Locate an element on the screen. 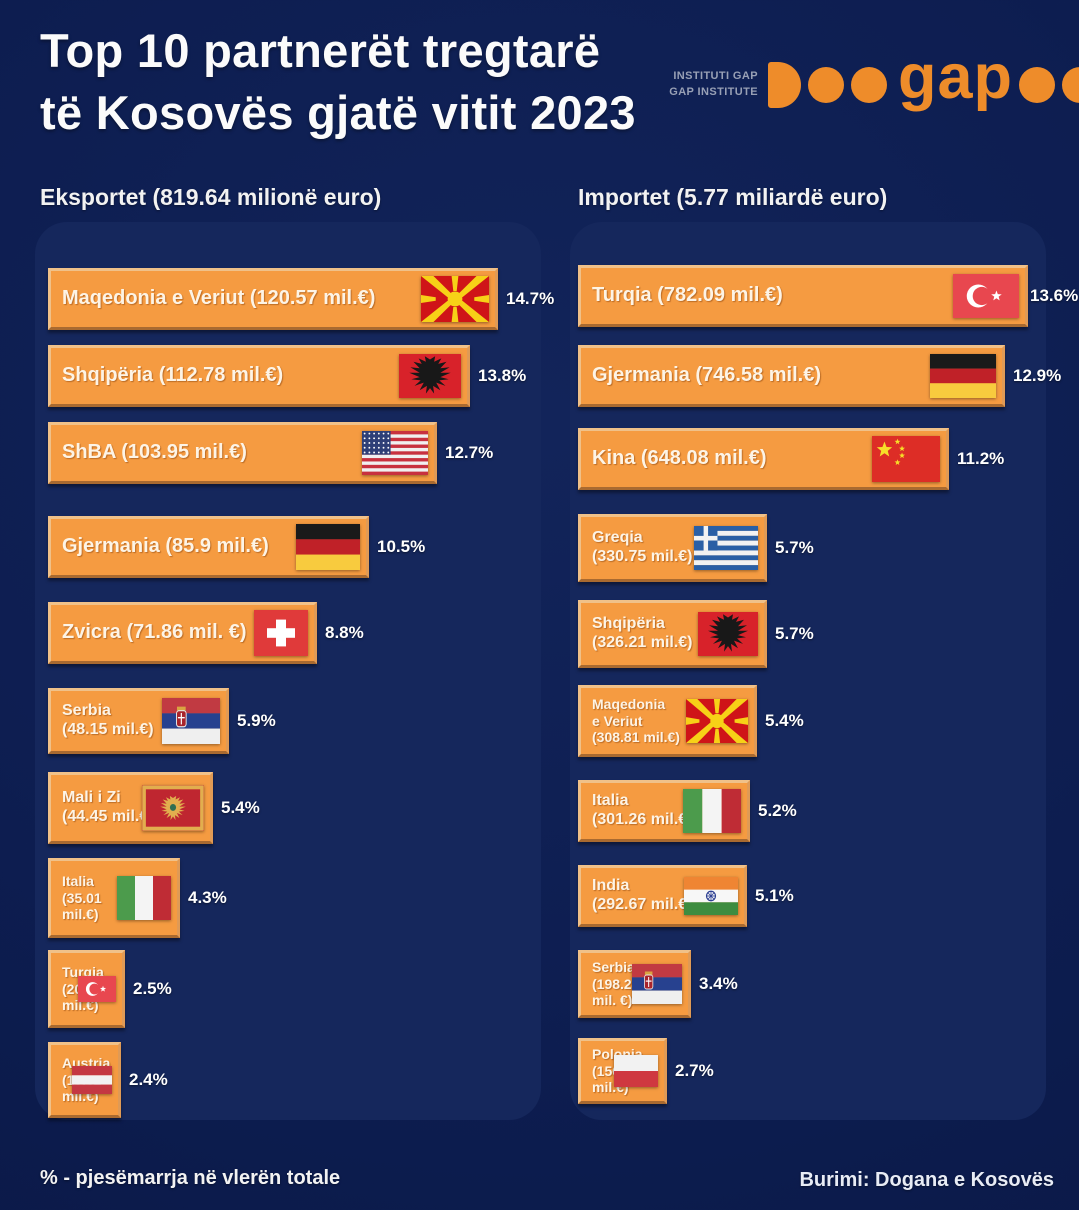 Image resolution: width=1079 pixels, height=1210 pixels. country-value-label: Zvicra (71.86 mil. €) is located at coordinates (154, 632).